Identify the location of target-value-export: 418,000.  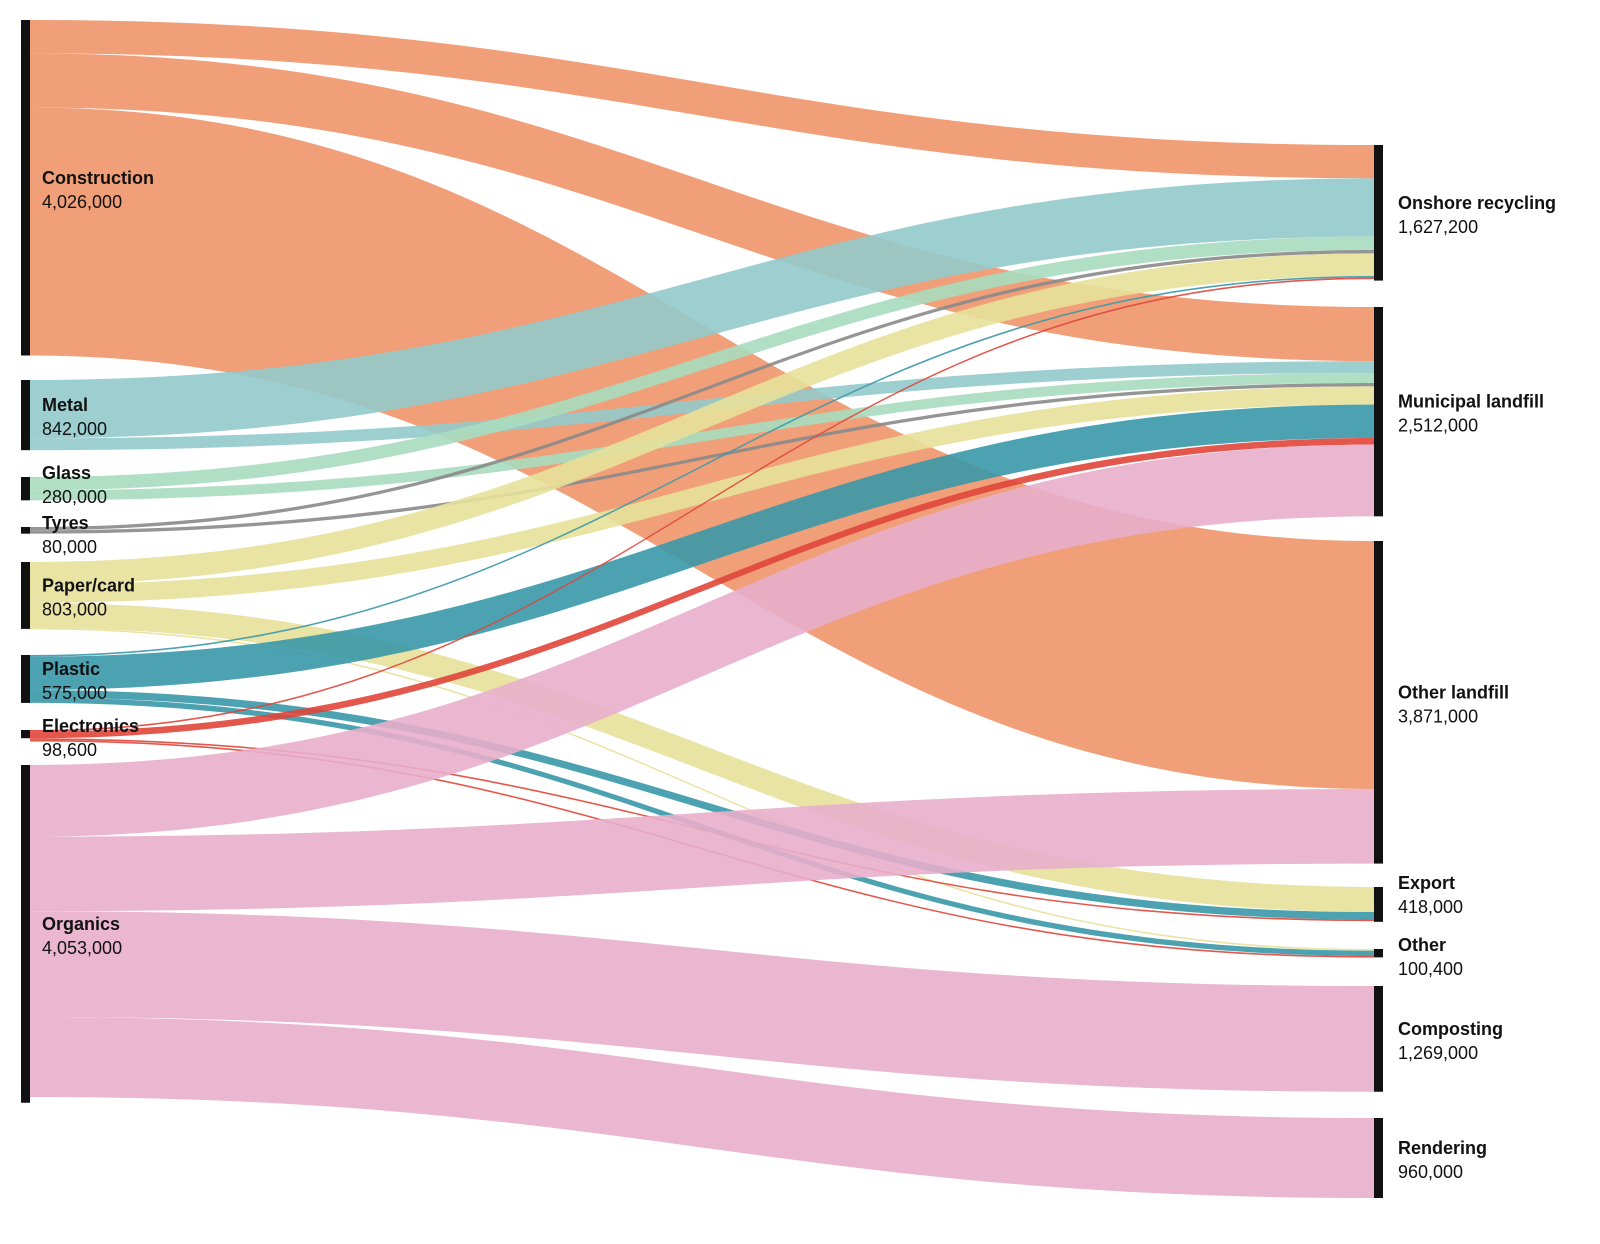
(1430, 907).